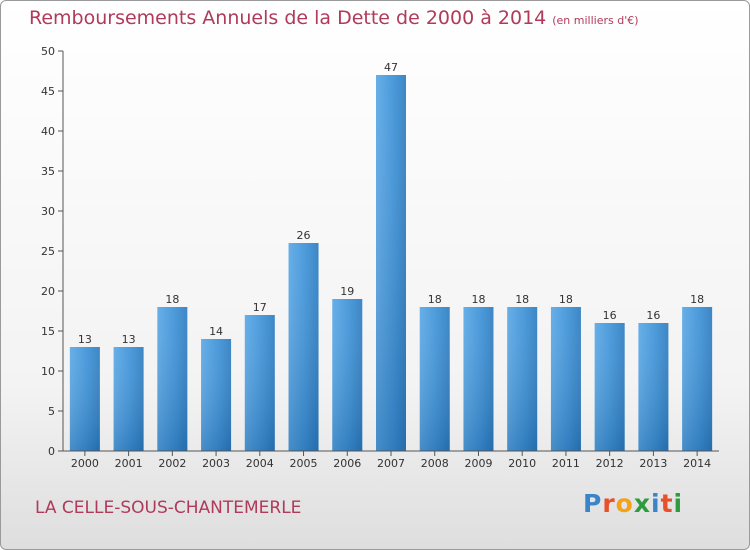 The width and height of the screenshot is (750, 550). I want to click on y-tick-label: 15, so click(48, 331).